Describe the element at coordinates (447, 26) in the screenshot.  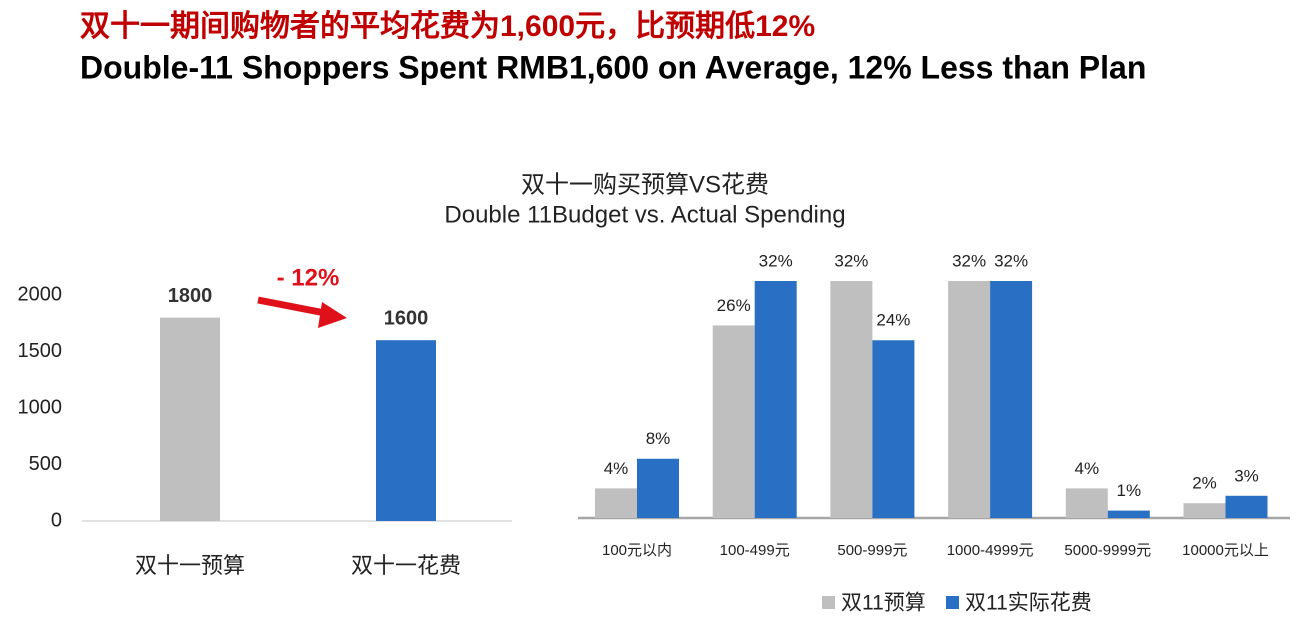
I see `title-cn: 双十一期间购物者的平均花费为1,600元，比预期低12%` at that location.